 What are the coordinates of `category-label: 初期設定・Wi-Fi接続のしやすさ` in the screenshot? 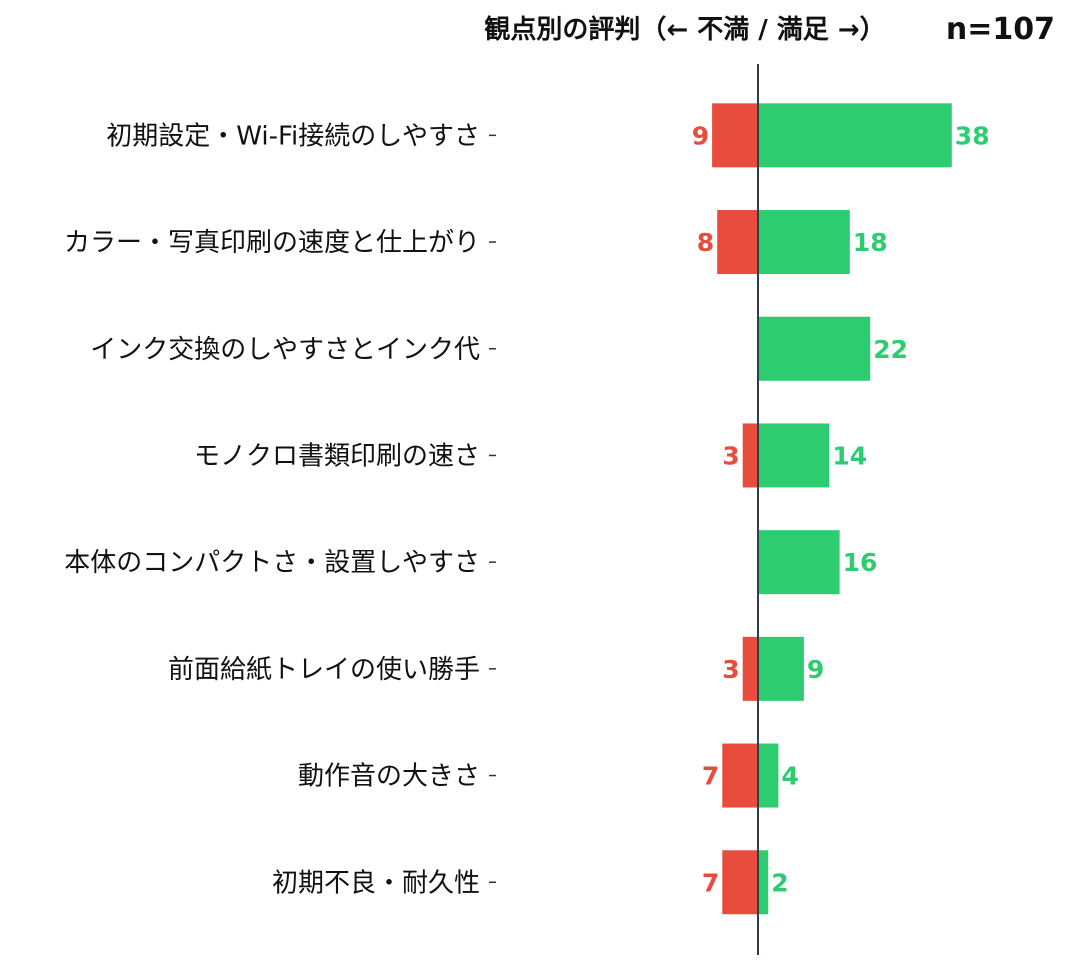 It's located at (293, 136).